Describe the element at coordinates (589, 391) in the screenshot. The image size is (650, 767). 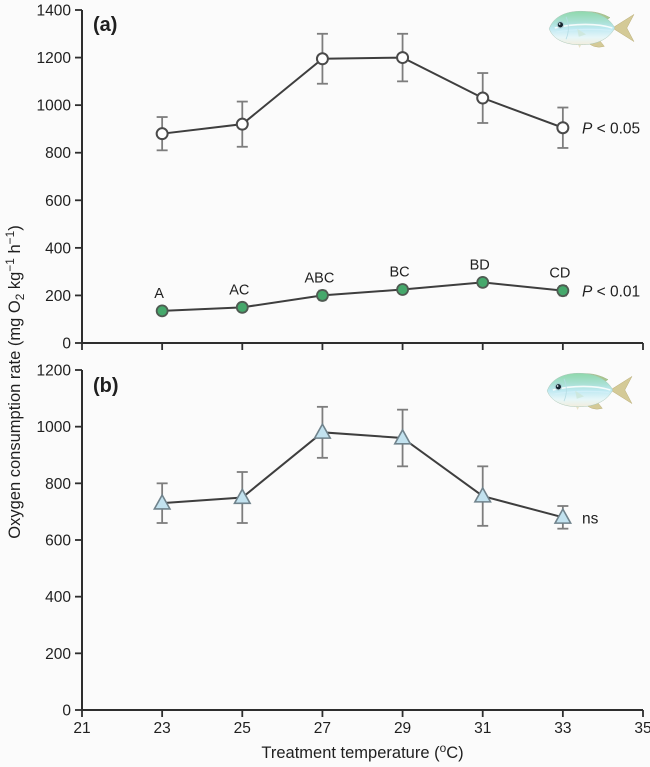
I see `fish-illustration-panel-b` at that location.